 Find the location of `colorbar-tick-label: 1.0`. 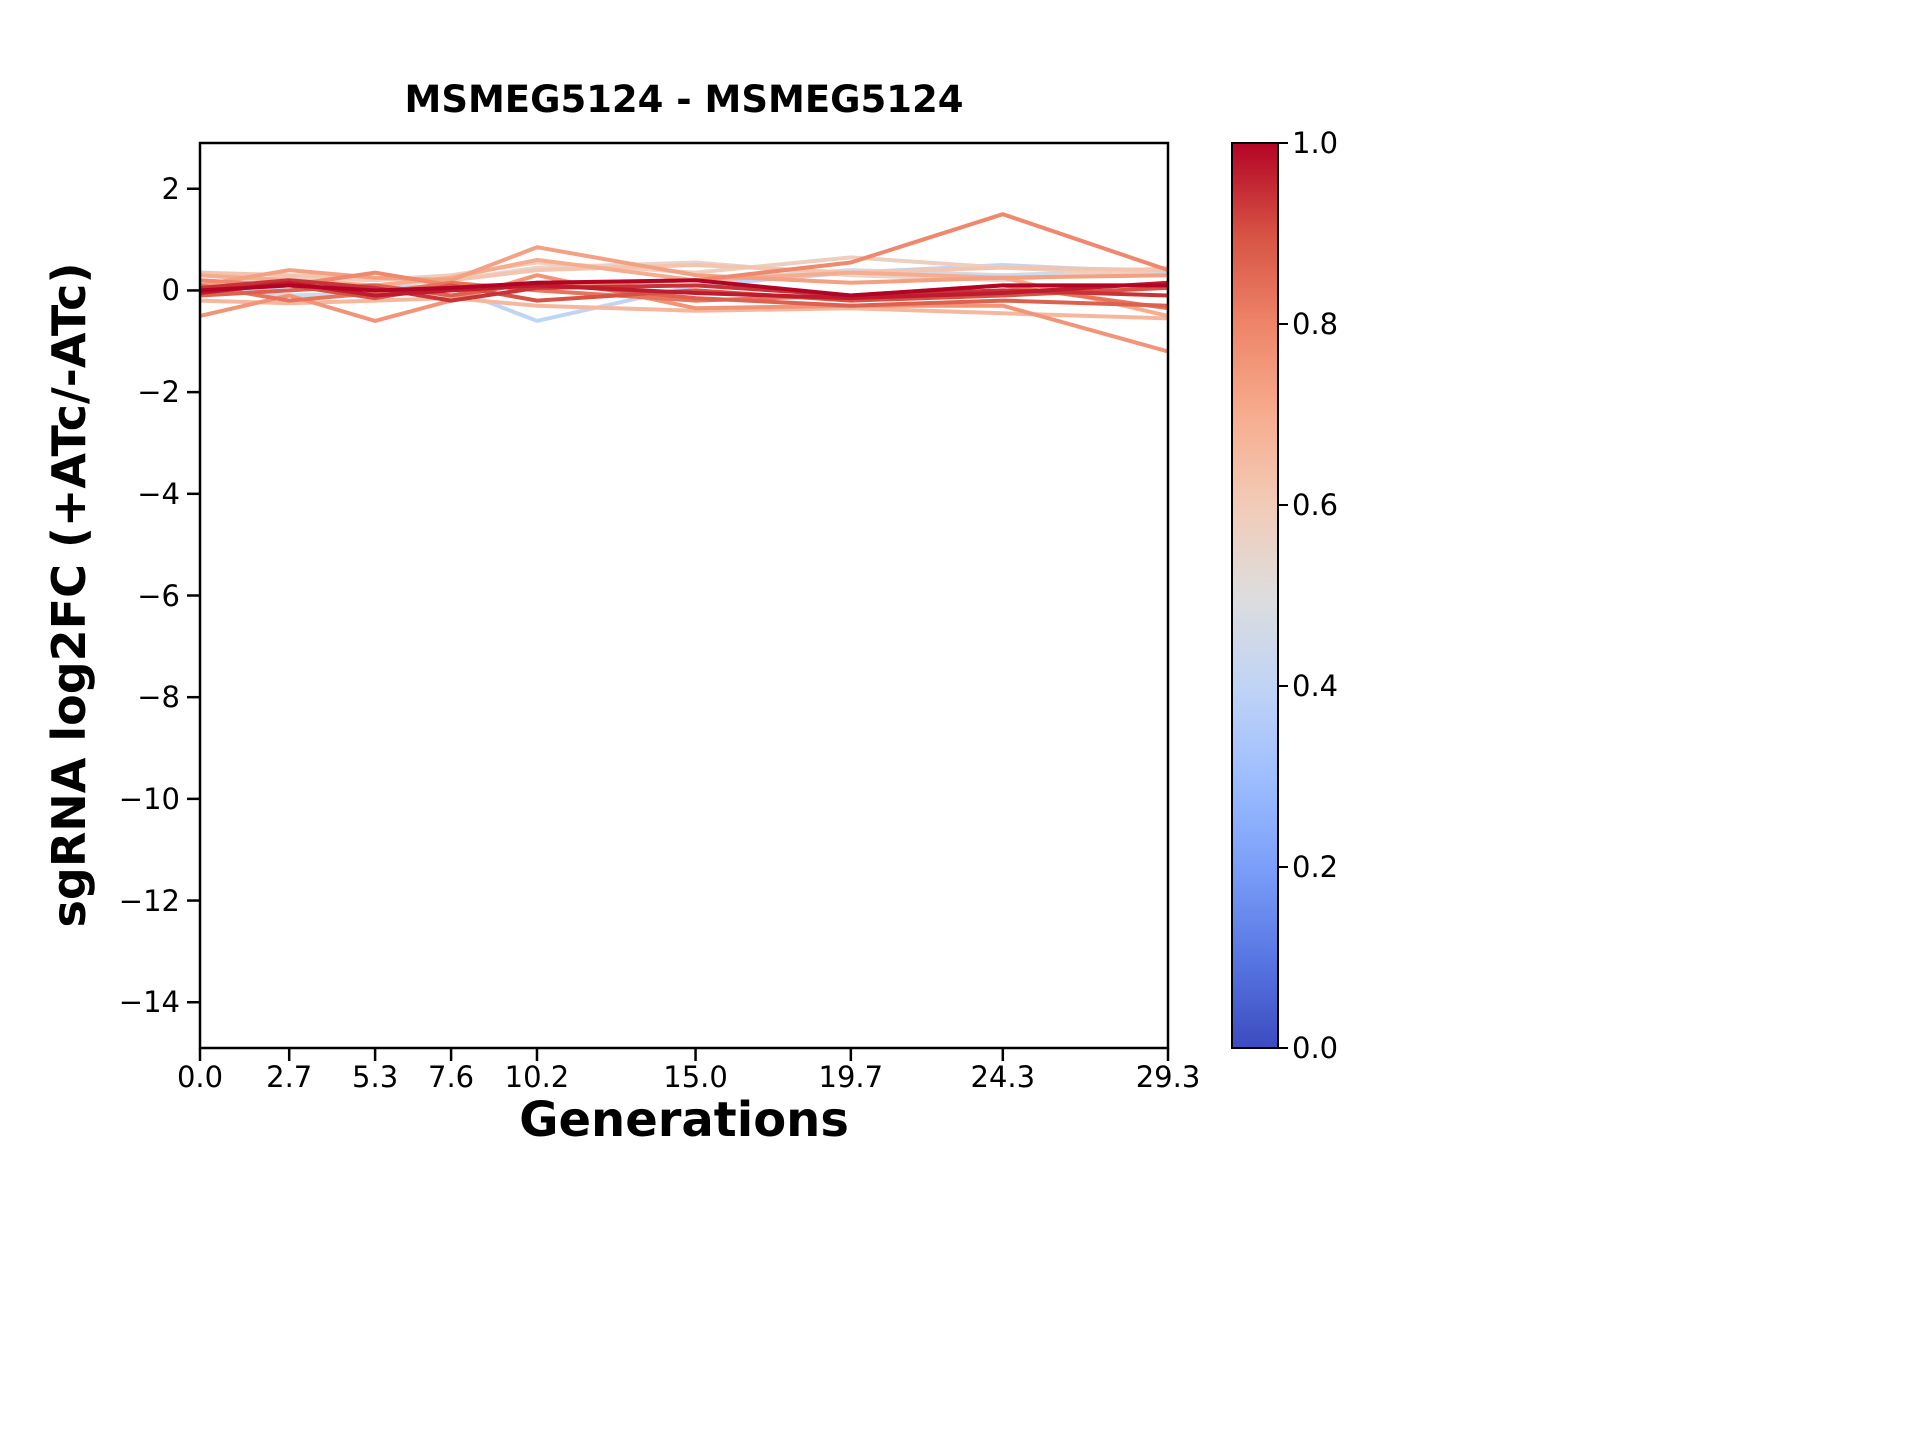

colorbar-tick-label: 1.0 is located at coordinates (1315, 143).